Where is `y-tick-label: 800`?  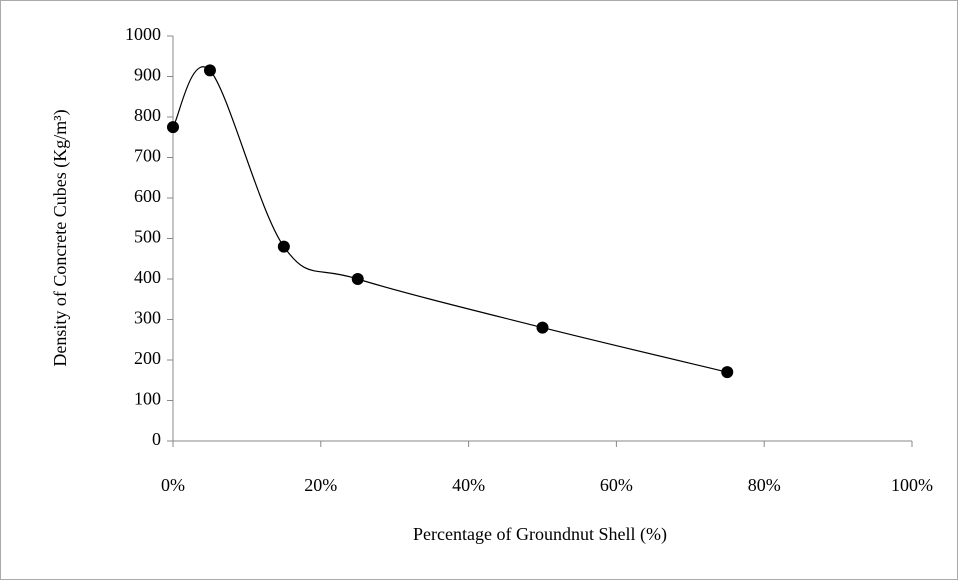
y-tick-label: 800 is located at coordinates (147, 115).